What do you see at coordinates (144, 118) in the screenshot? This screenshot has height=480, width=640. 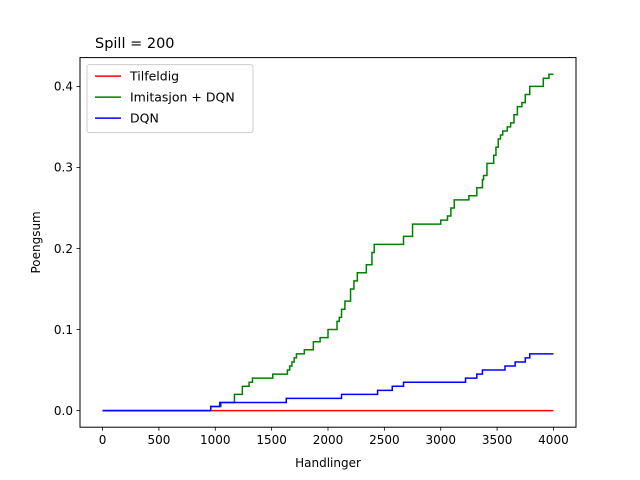 I see `legend-label-2: DQN` at bounding box center [144, 118].